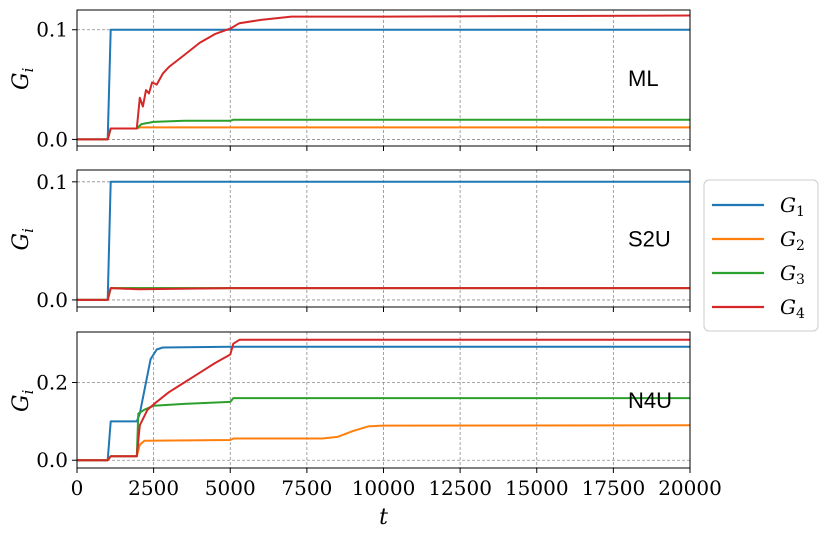  Describe the element at coordinates (537, 488) in the screenshot. I see `x-tick-label: 15000` at that location.